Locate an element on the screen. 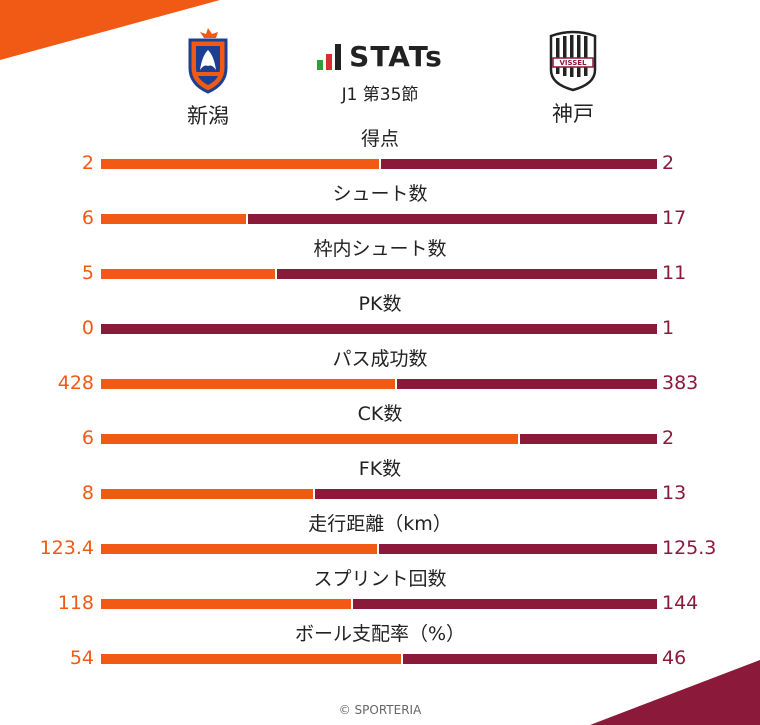  stat-row-distance: 走行距離（km） 123.4 125.3 is located at coordinates (380, 536).